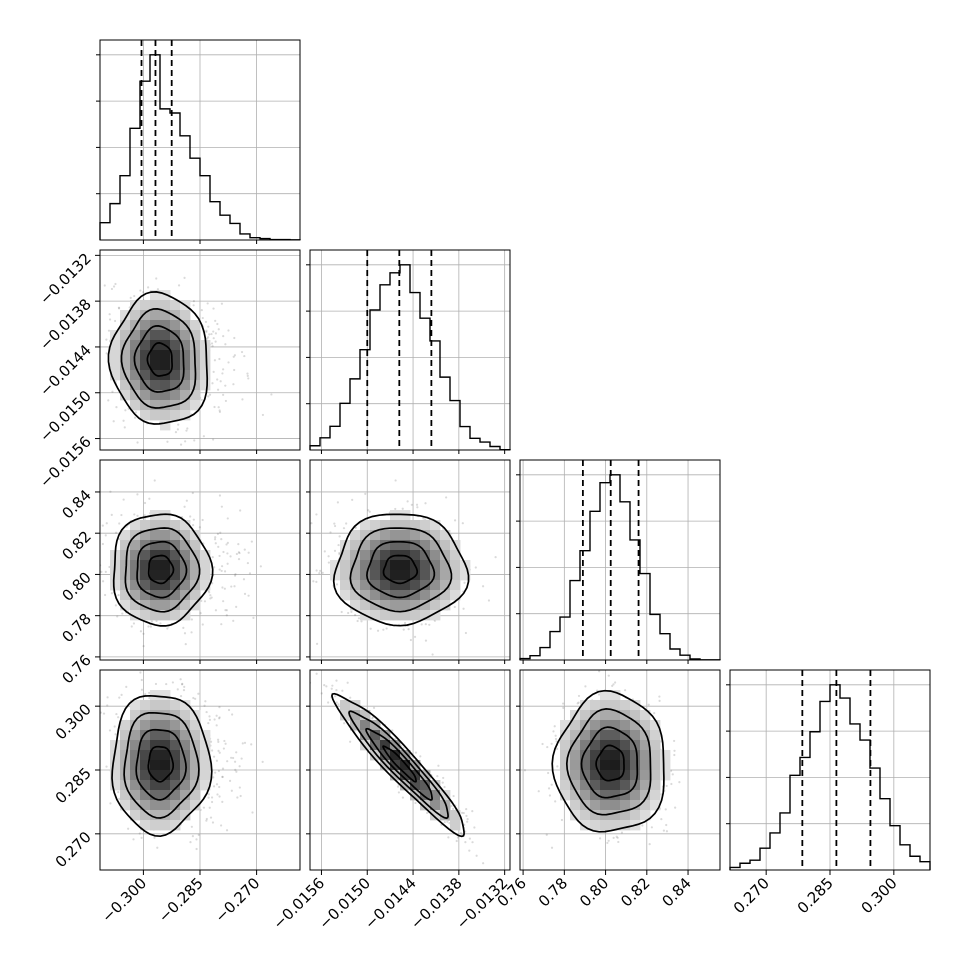 The image size is (970, 970). What do you see at coordinates (76, 545) in the screenshot?
I see `y-tick-label: 0.82` at bounding box center [76, 545].